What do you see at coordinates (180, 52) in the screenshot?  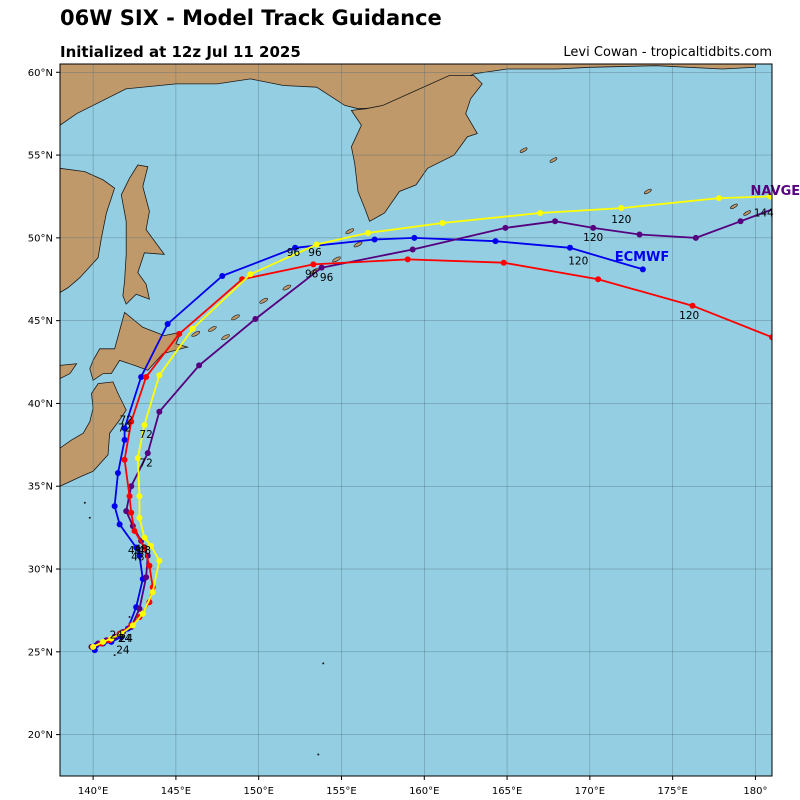 I see `init-time-subtitle: Initialized at 12z Jul 11 2025` at bounding box center [180, 52].